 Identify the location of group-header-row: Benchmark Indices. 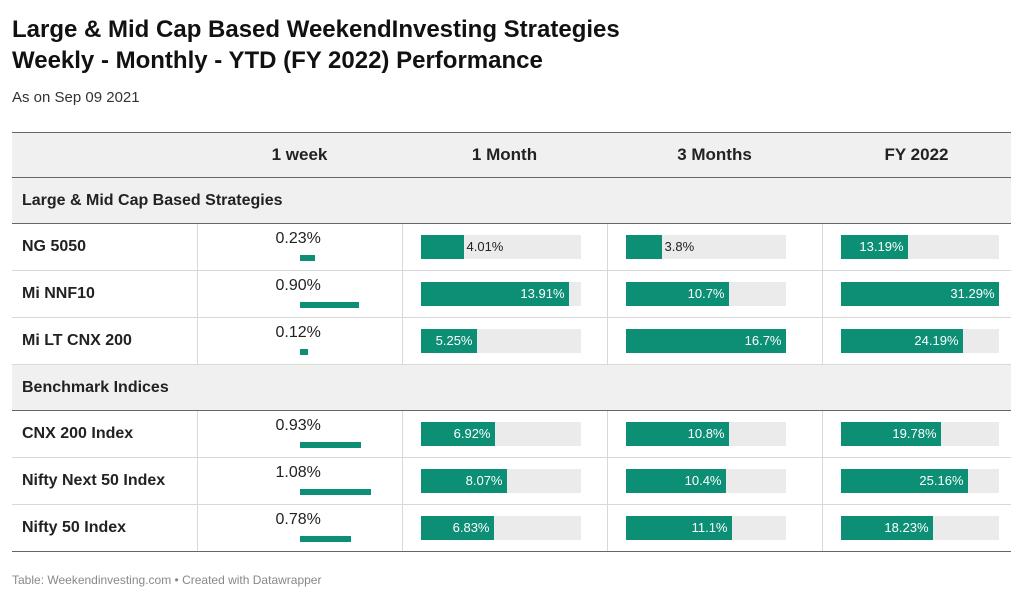
(511, 387).